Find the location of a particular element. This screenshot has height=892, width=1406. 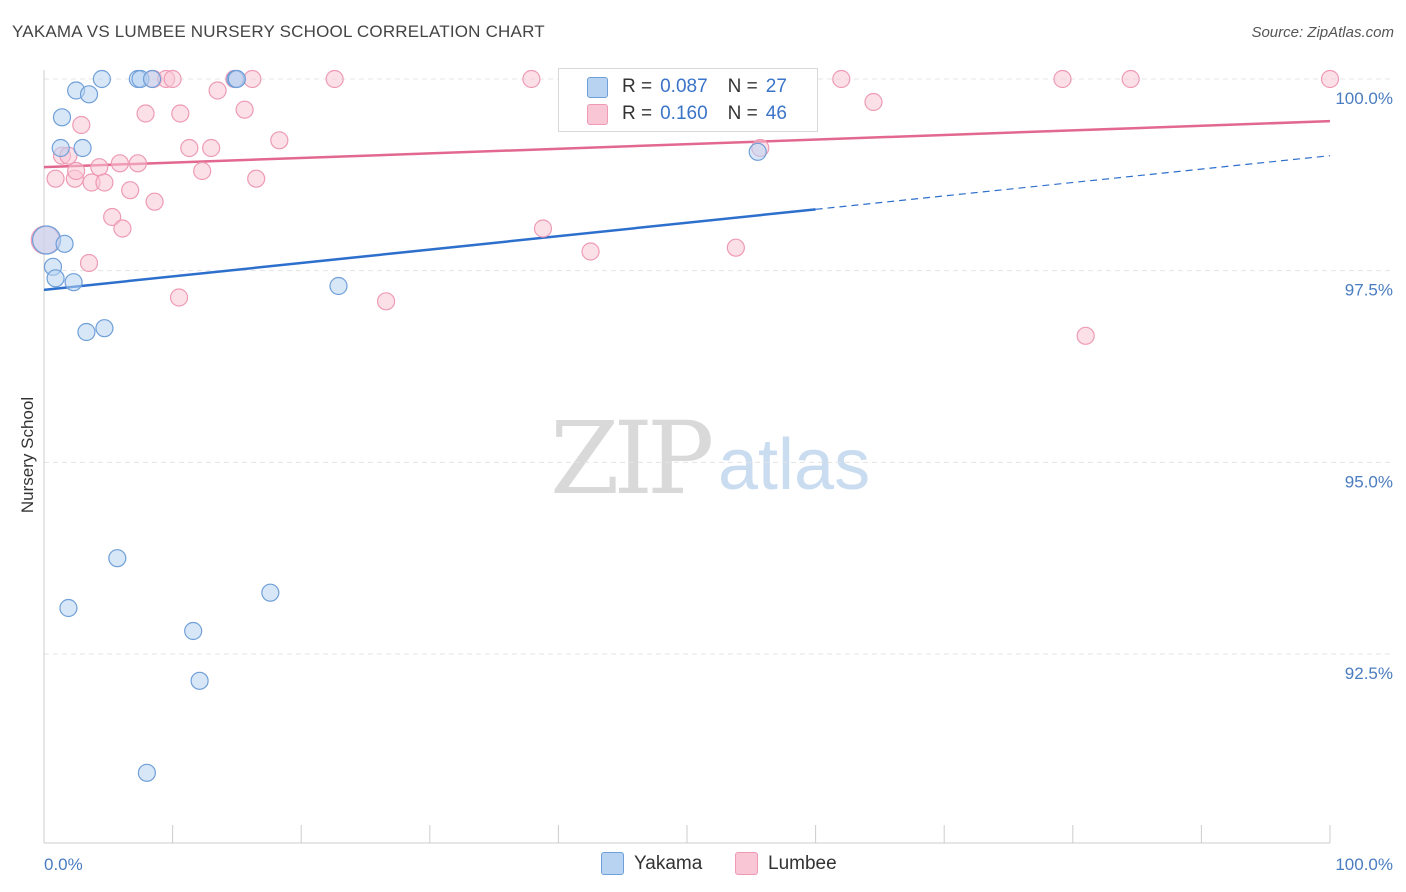

legend-yakama-r-value: 0.087 is located at coordinates (684, 86).